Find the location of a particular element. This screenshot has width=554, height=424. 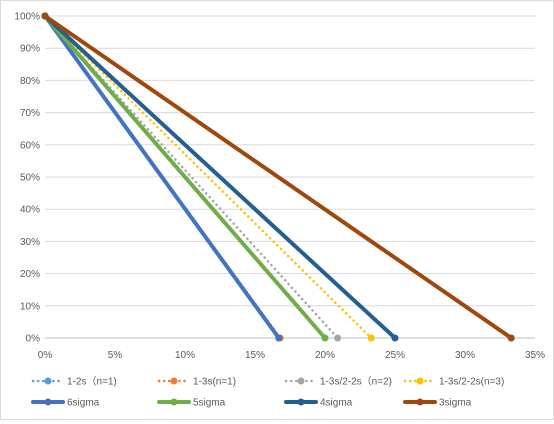

x-tick-label: 30% is located at coordinates (465, 355).